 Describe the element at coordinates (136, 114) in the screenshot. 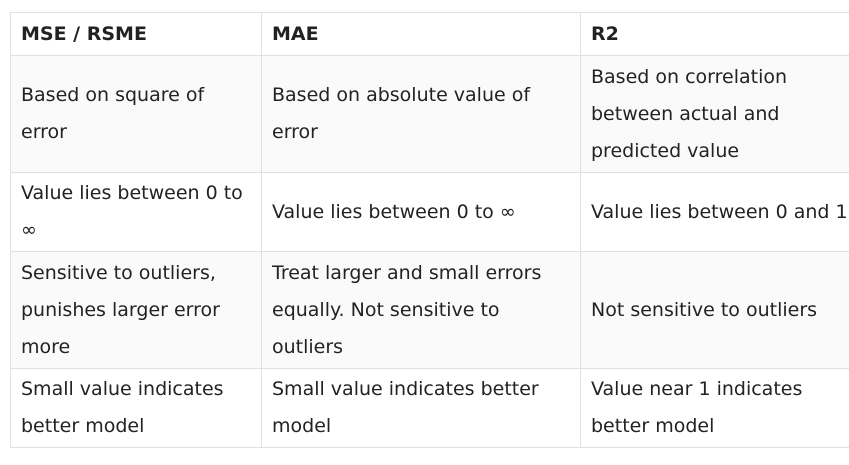

I see `table-cell: Based on square of error` at that location.